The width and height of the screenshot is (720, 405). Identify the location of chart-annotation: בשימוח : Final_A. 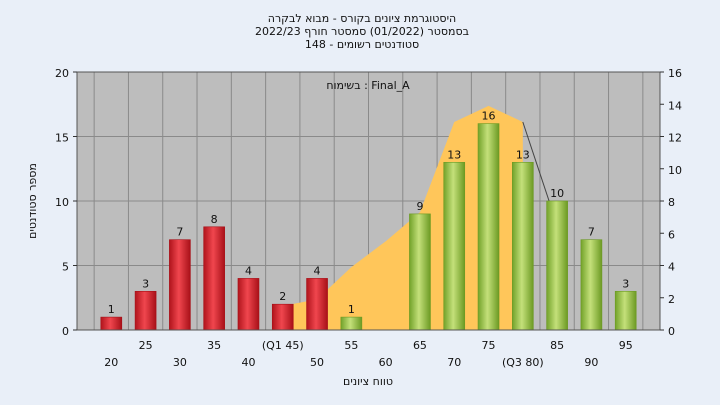
(368, 85).